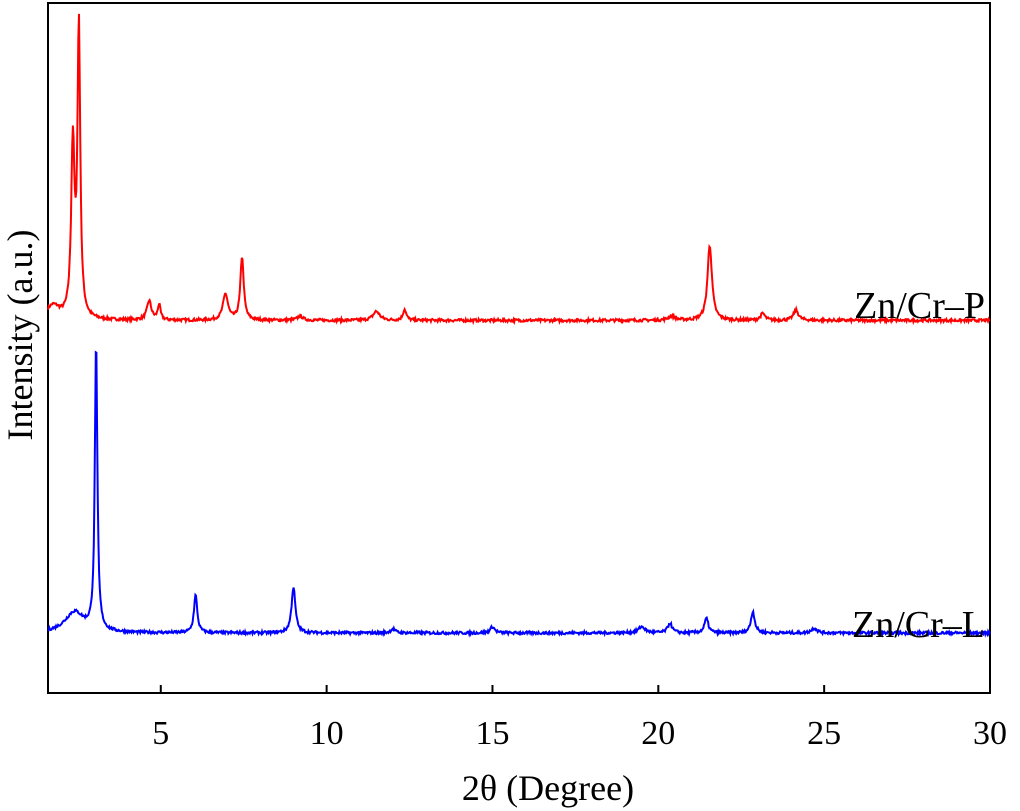 This screenshot has height=811, width=1020. Describe the element at coordinates (548, 788) in the screenshot. I see `x-axis-title: 2θ (Degree)` at that location.